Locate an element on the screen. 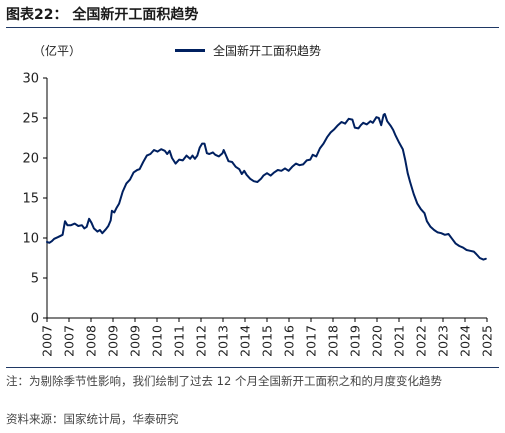  y-tick-label: 5 is located at coordinates (35, 279).